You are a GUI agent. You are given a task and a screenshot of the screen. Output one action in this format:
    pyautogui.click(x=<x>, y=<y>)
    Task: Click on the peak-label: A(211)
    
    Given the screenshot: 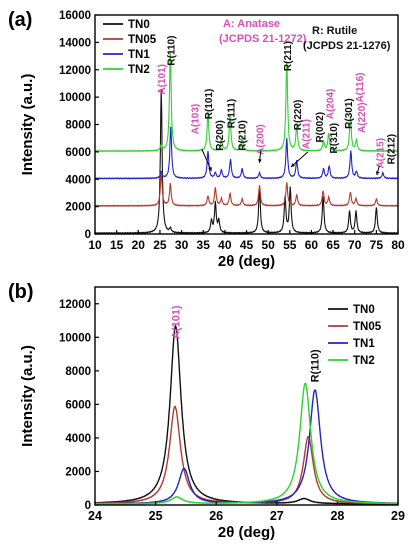 What is the action you would take?
    pyautogui.click(x=306, y=134)
    